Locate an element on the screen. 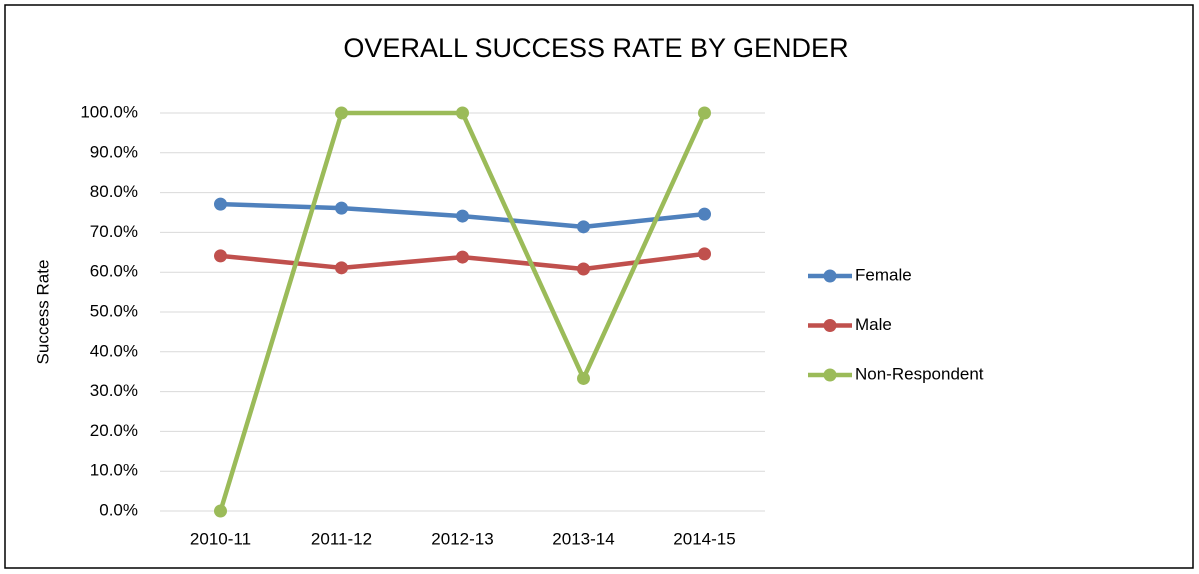 The width and height of the screenshot is (1199, 574). legend-label: Female is located at coordinates (883, 274).